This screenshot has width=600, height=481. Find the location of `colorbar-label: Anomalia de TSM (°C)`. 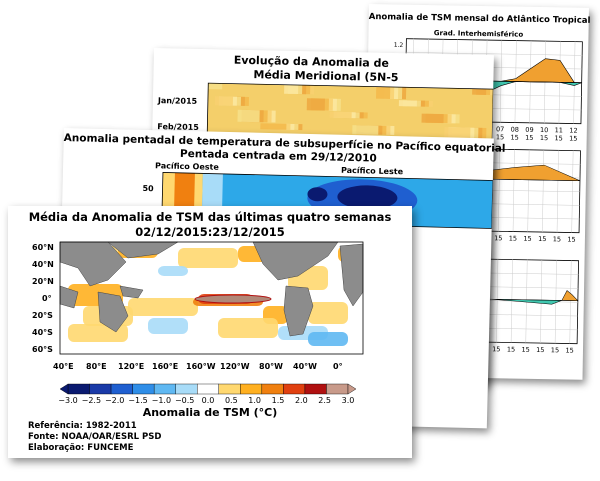

colorbar-label: Anomalia de TSM (°C) is located at coordinates (210, 412).